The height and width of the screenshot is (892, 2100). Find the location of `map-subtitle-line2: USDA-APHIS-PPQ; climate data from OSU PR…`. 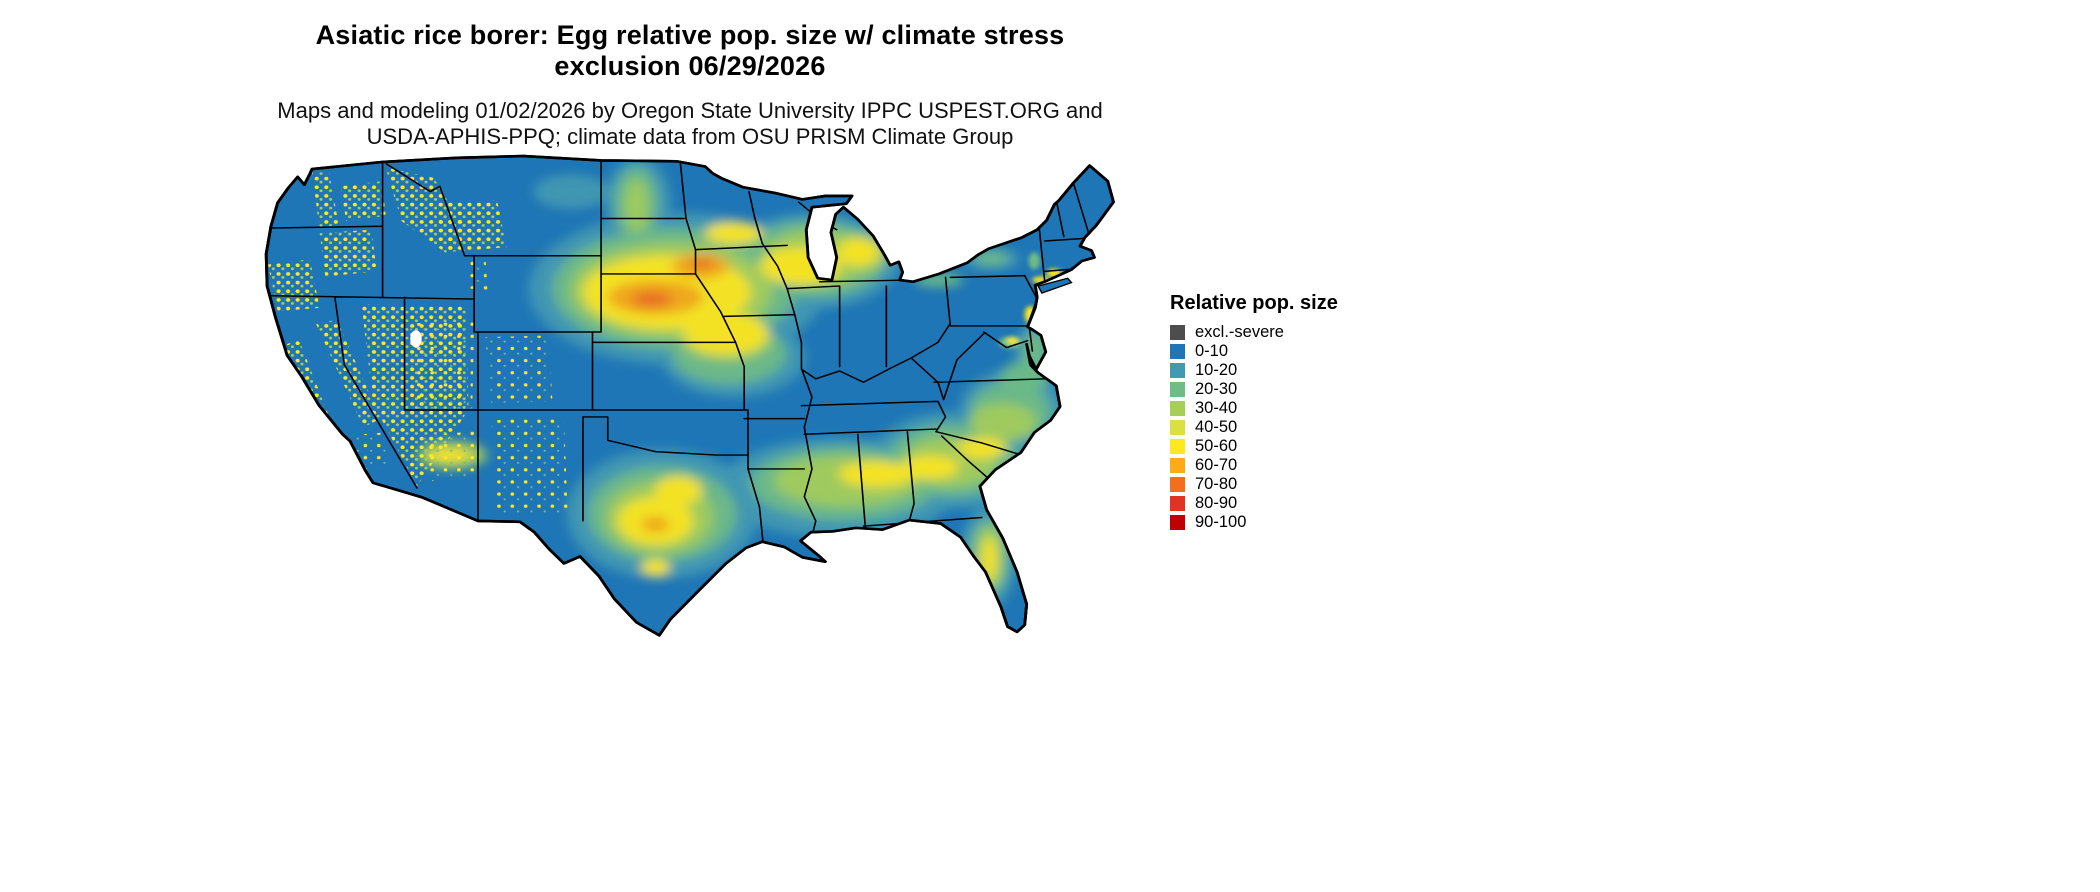

map-subtitle-line2: USDA-APHIS-PPQ; climate data from OSU PR… is located at coordinates (690, 136).